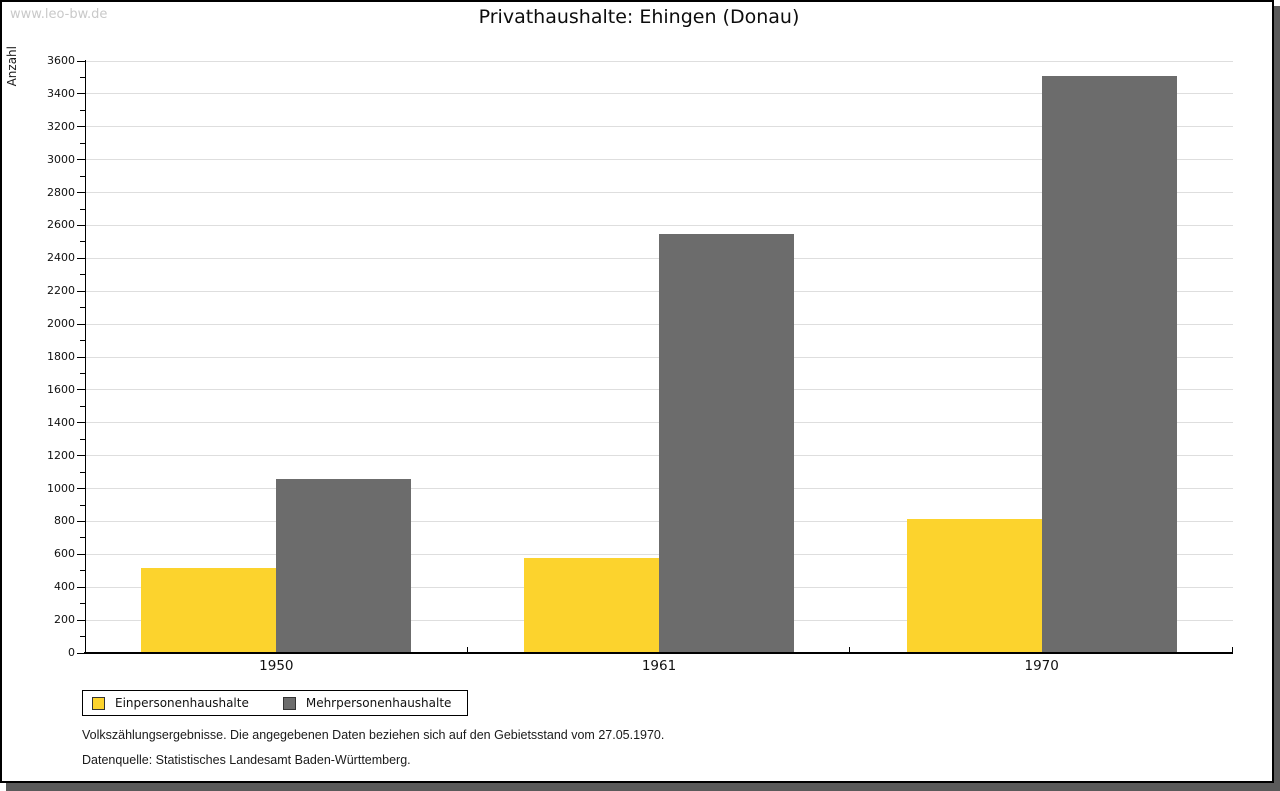  I want to click on bar-1961-einpersonen, so click(591, 605).